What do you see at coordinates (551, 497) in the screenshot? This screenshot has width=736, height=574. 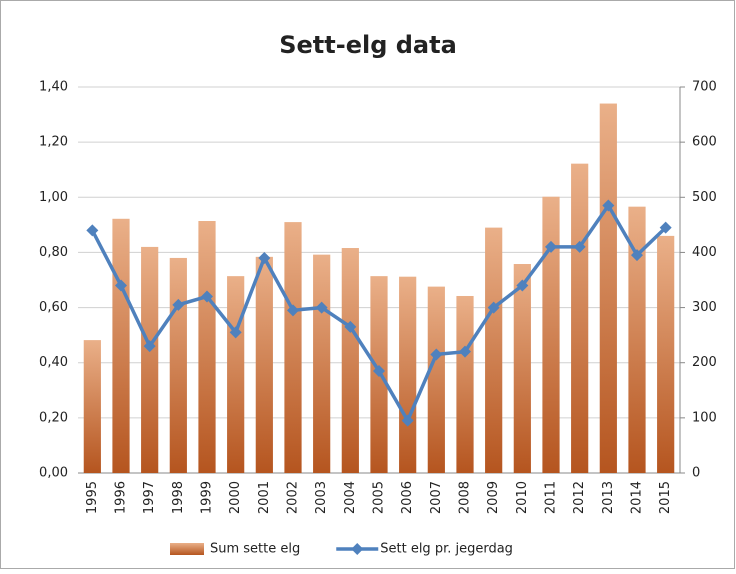 I see `x-tick-label: 2011` at bounding box center [551, 497].